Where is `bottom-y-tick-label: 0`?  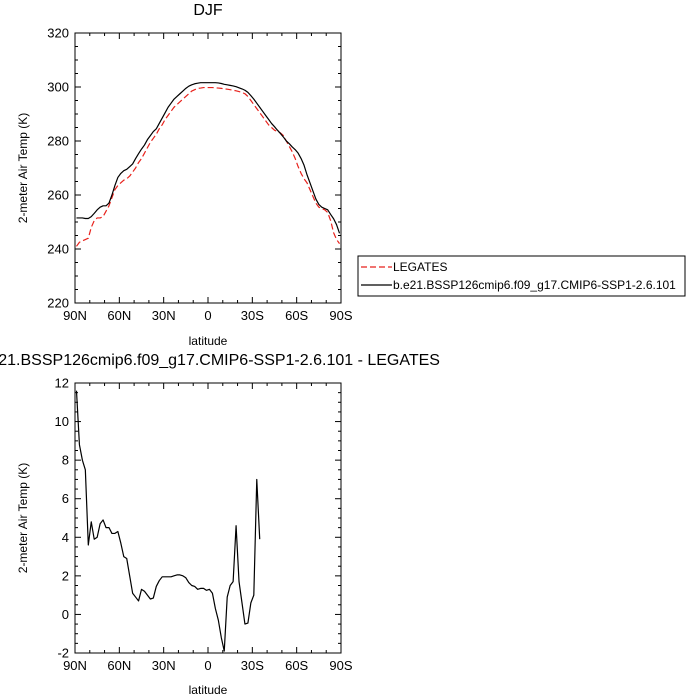
bottom-y-tick-label: 0 is located at coordinates (65, 614).